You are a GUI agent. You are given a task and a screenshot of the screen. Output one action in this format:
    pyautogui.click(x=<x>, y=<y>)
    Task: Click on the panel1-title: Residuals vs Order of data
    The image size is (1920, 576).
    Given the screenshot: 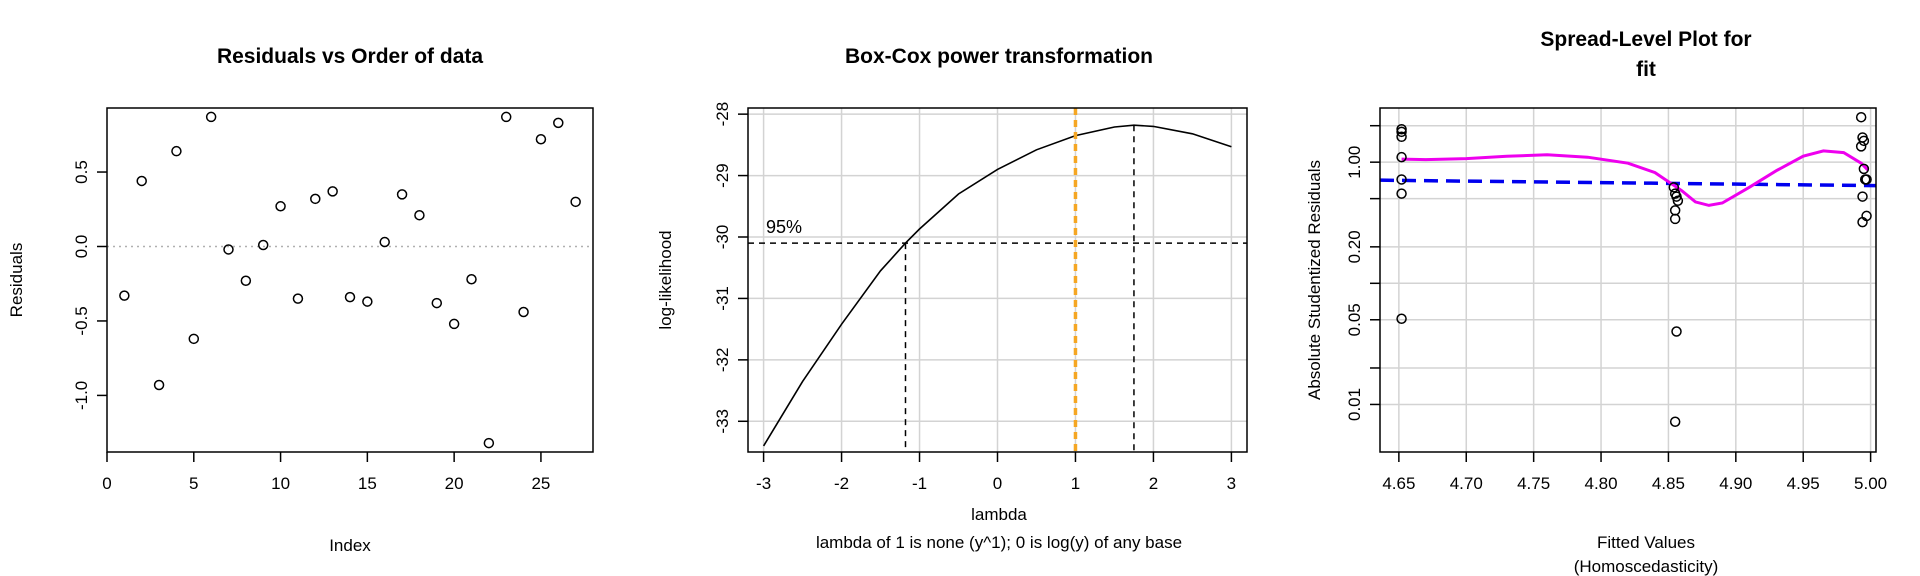 What is the action you would take?
    pyautogui.click(x=350, y=56)
    